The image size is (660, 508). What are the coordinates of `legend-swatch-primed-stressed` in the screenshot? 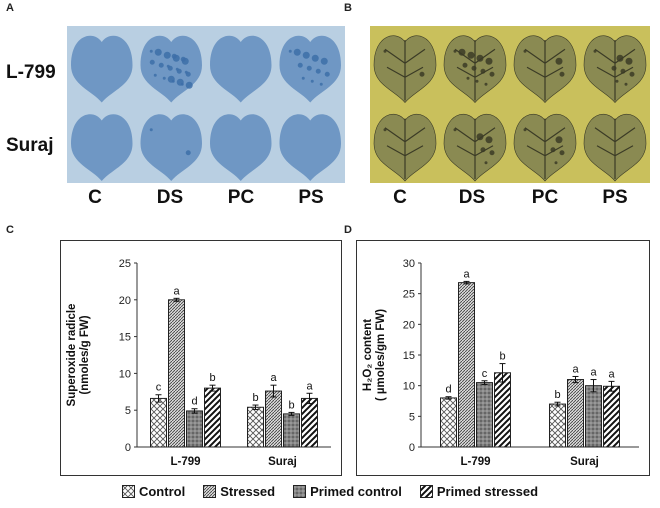 It's located at (426, 491).